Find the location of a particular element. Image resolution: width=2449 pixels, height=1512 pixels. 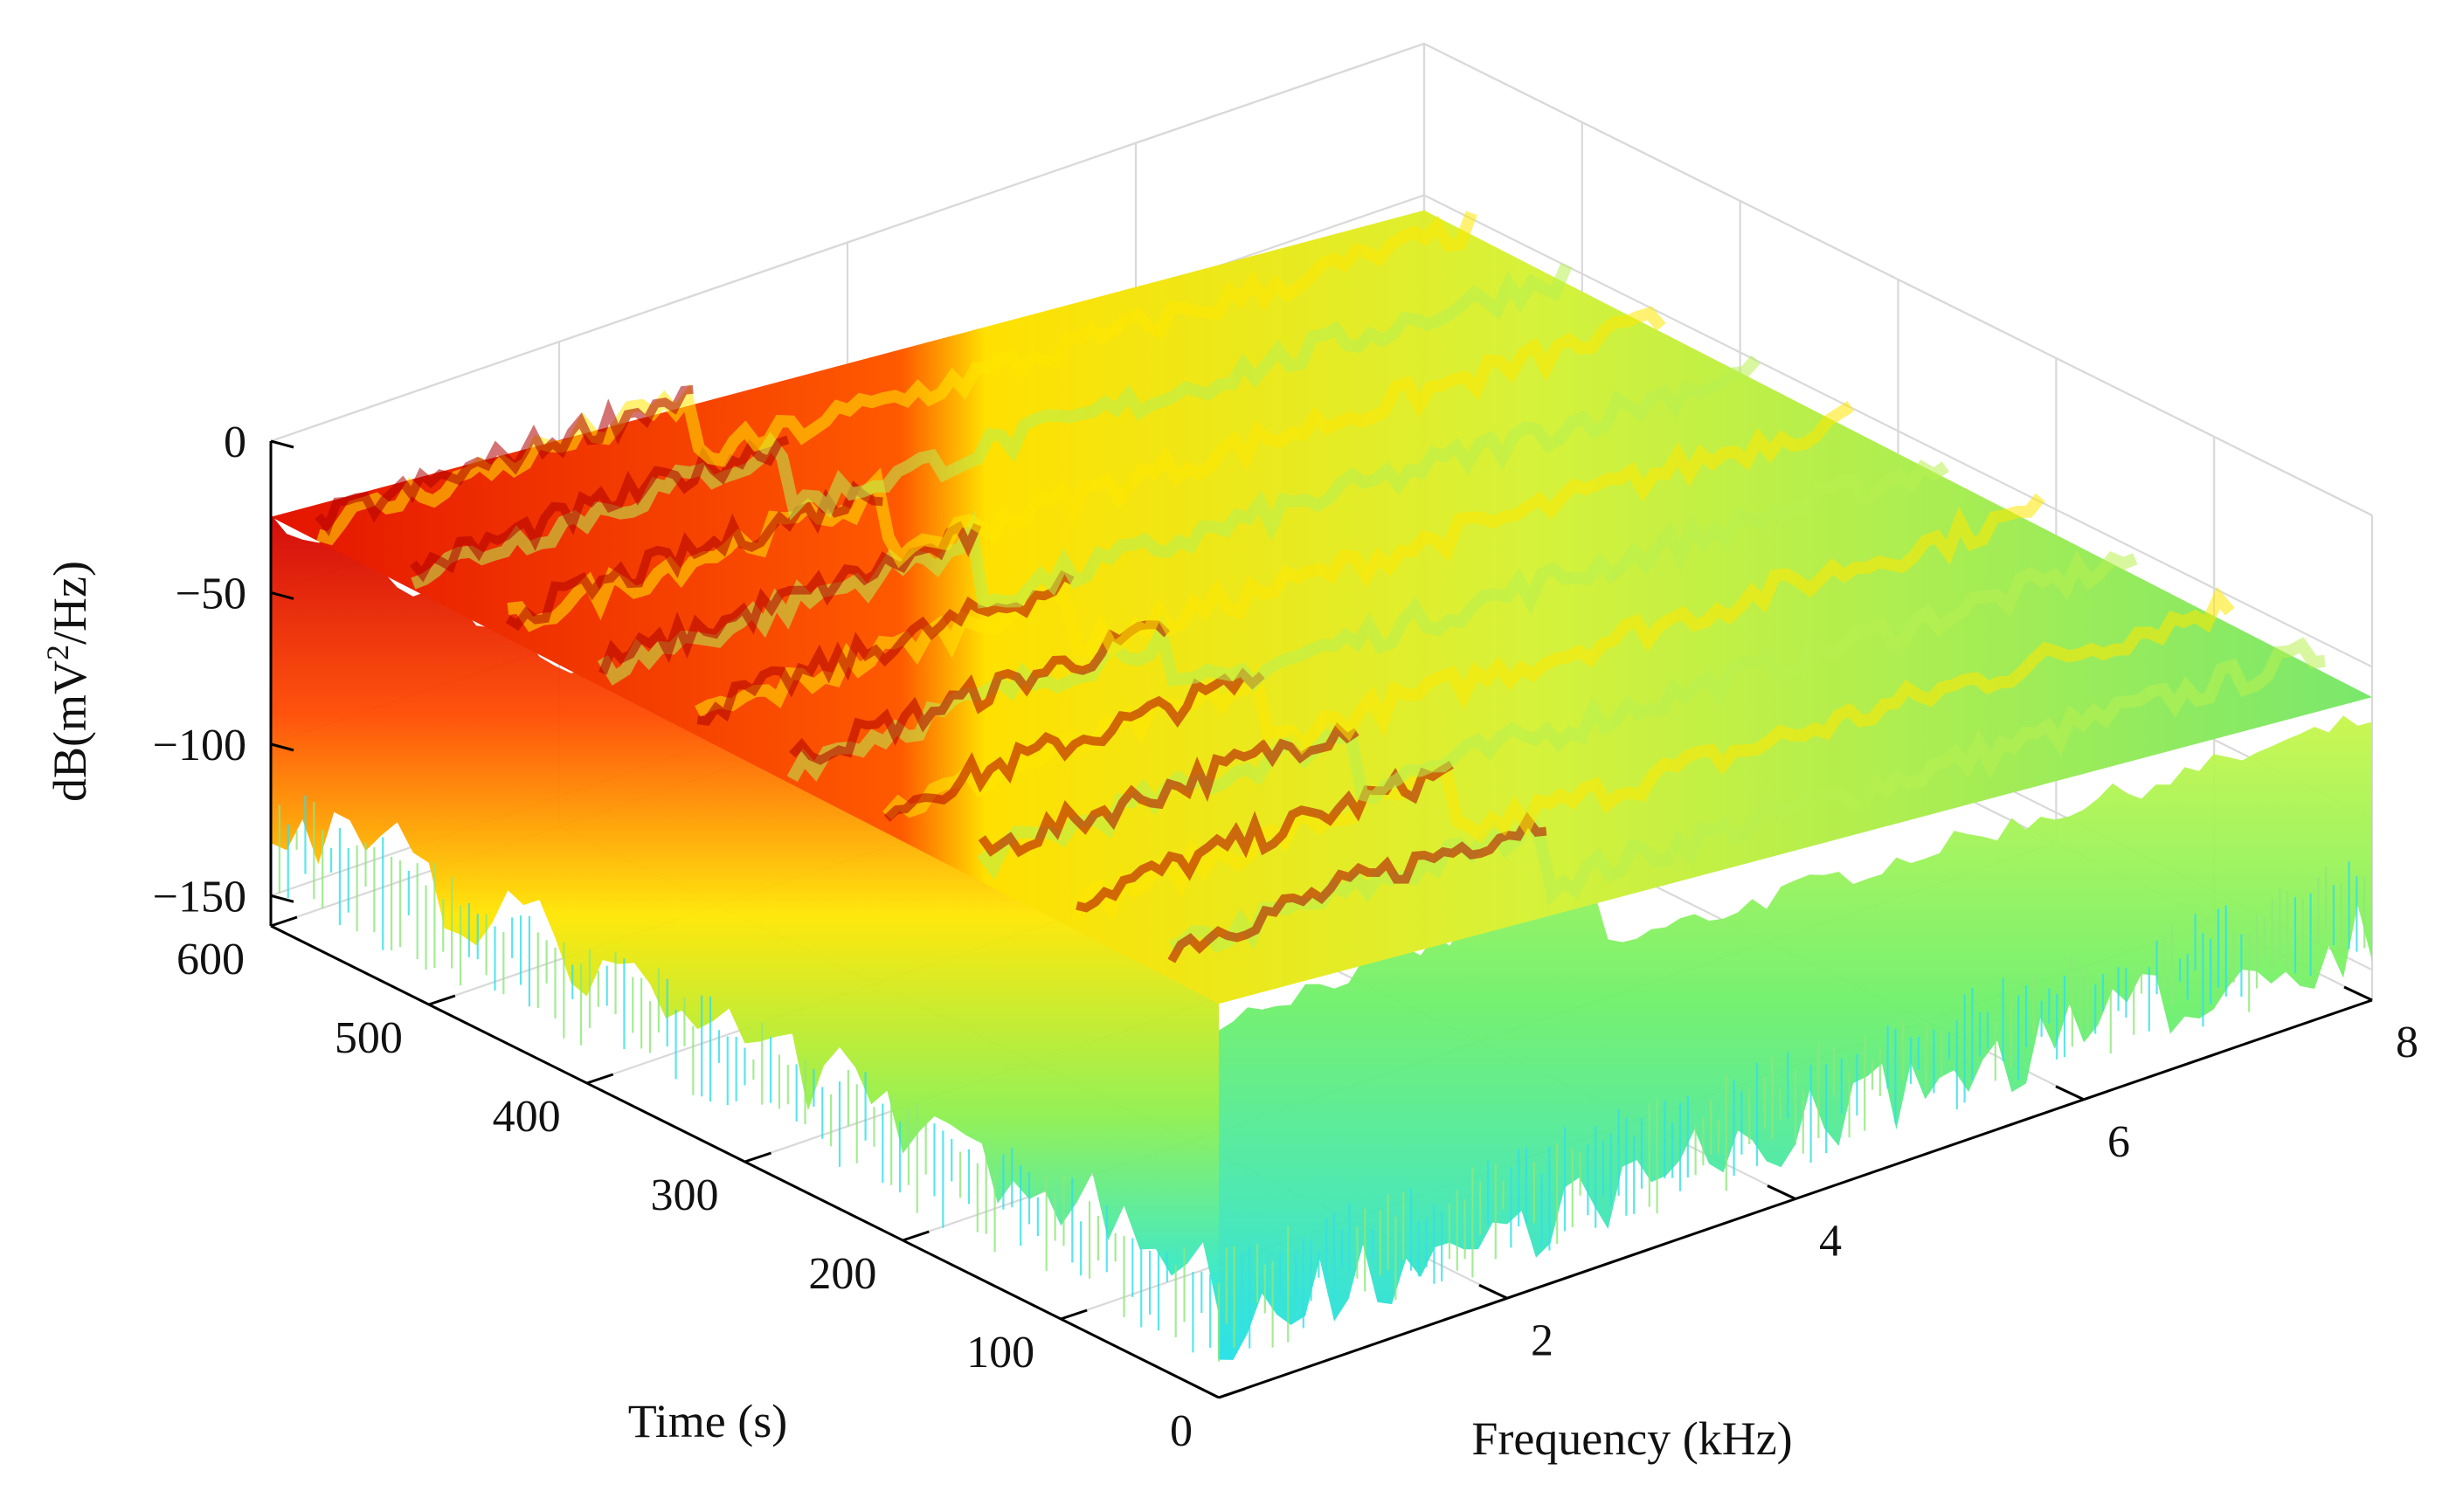

z-tick-label: 0 is located at coordinates (235, 442).